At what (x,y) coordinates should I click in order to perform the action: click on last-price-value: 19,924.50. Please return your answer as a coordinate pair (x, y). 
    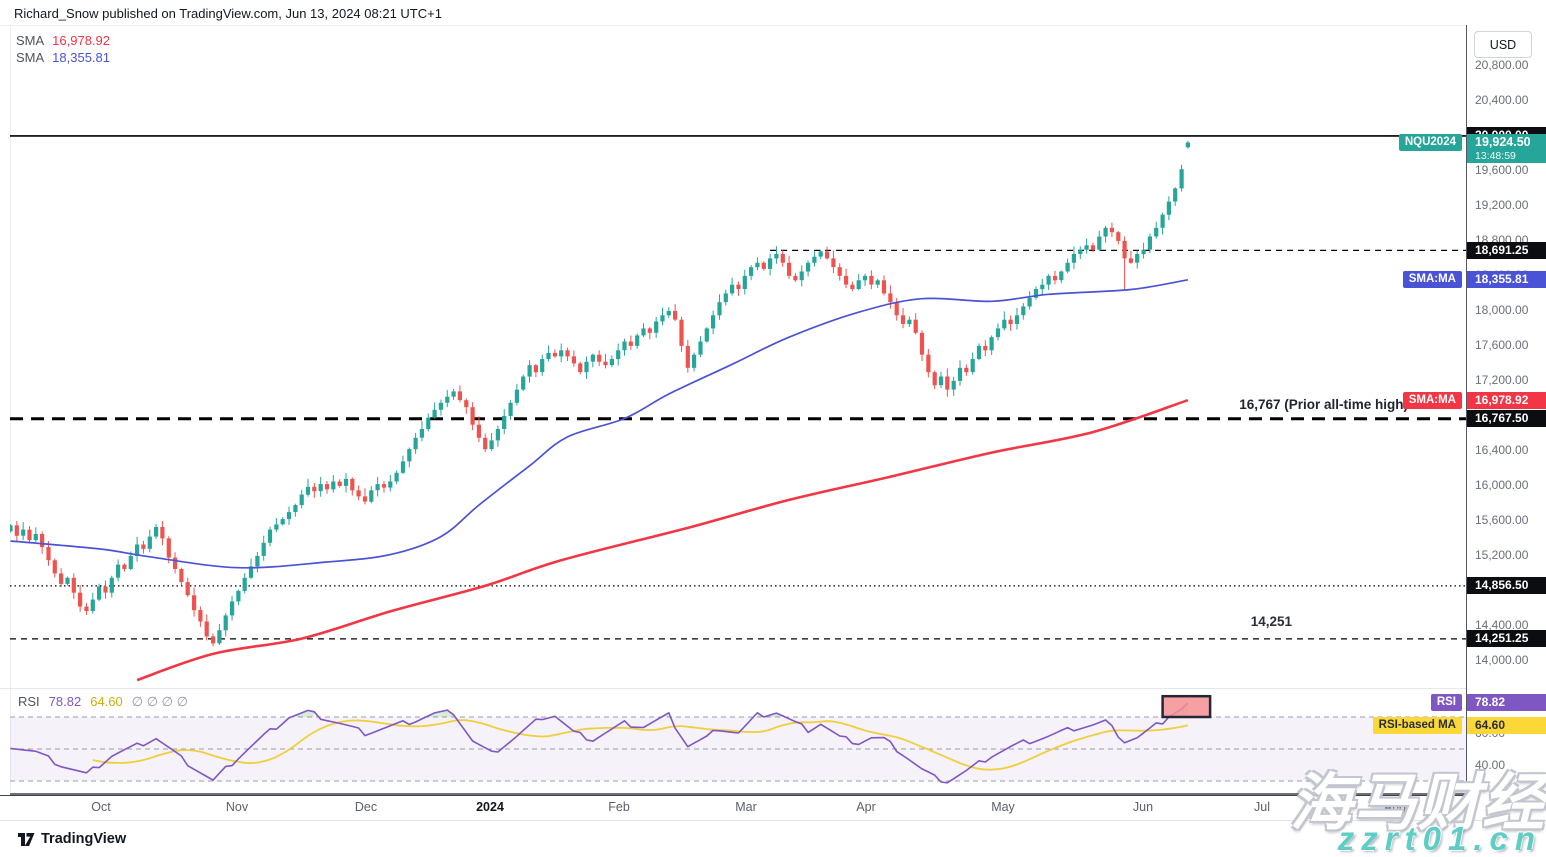
    Looking at the image, I should click on (1503, 142).